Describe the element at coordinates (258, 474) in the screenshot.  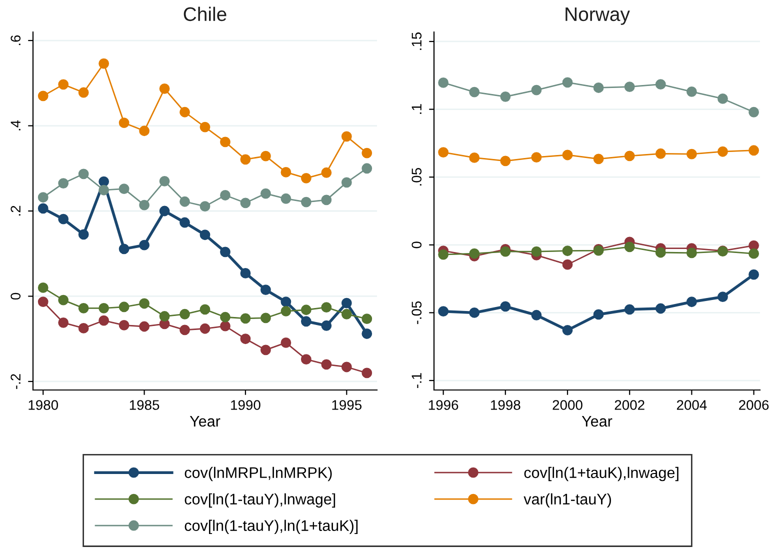
I see `legend-label: cov(lnMRPL,lnMRPK)` at that location.